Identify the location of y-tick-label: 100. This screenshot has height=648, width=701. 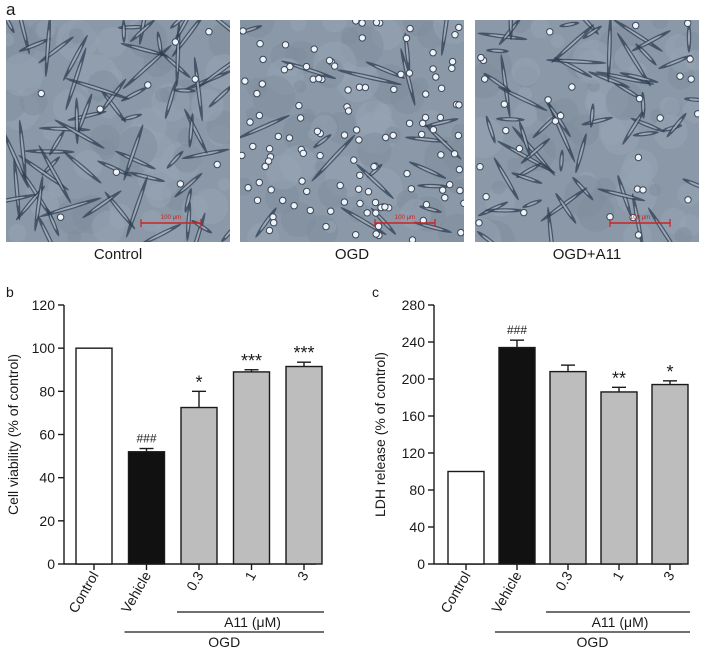
(44, 348).